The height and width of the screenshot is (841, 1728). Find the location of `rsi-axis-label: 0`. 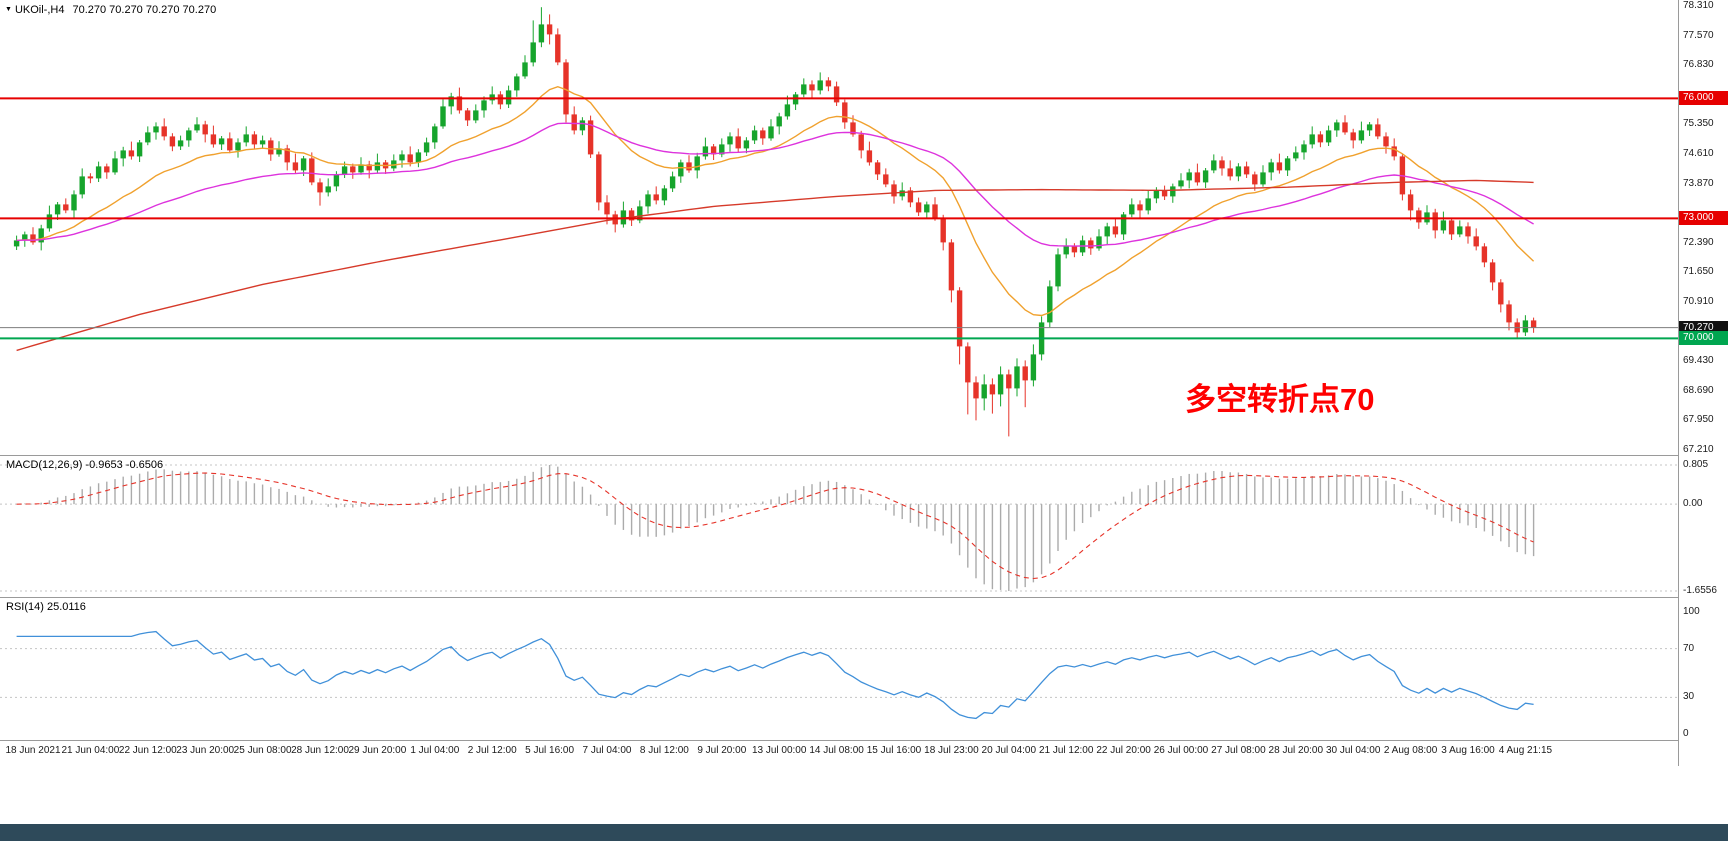

rsi-axis-label: 0 is located at coordinates (1686, 733).